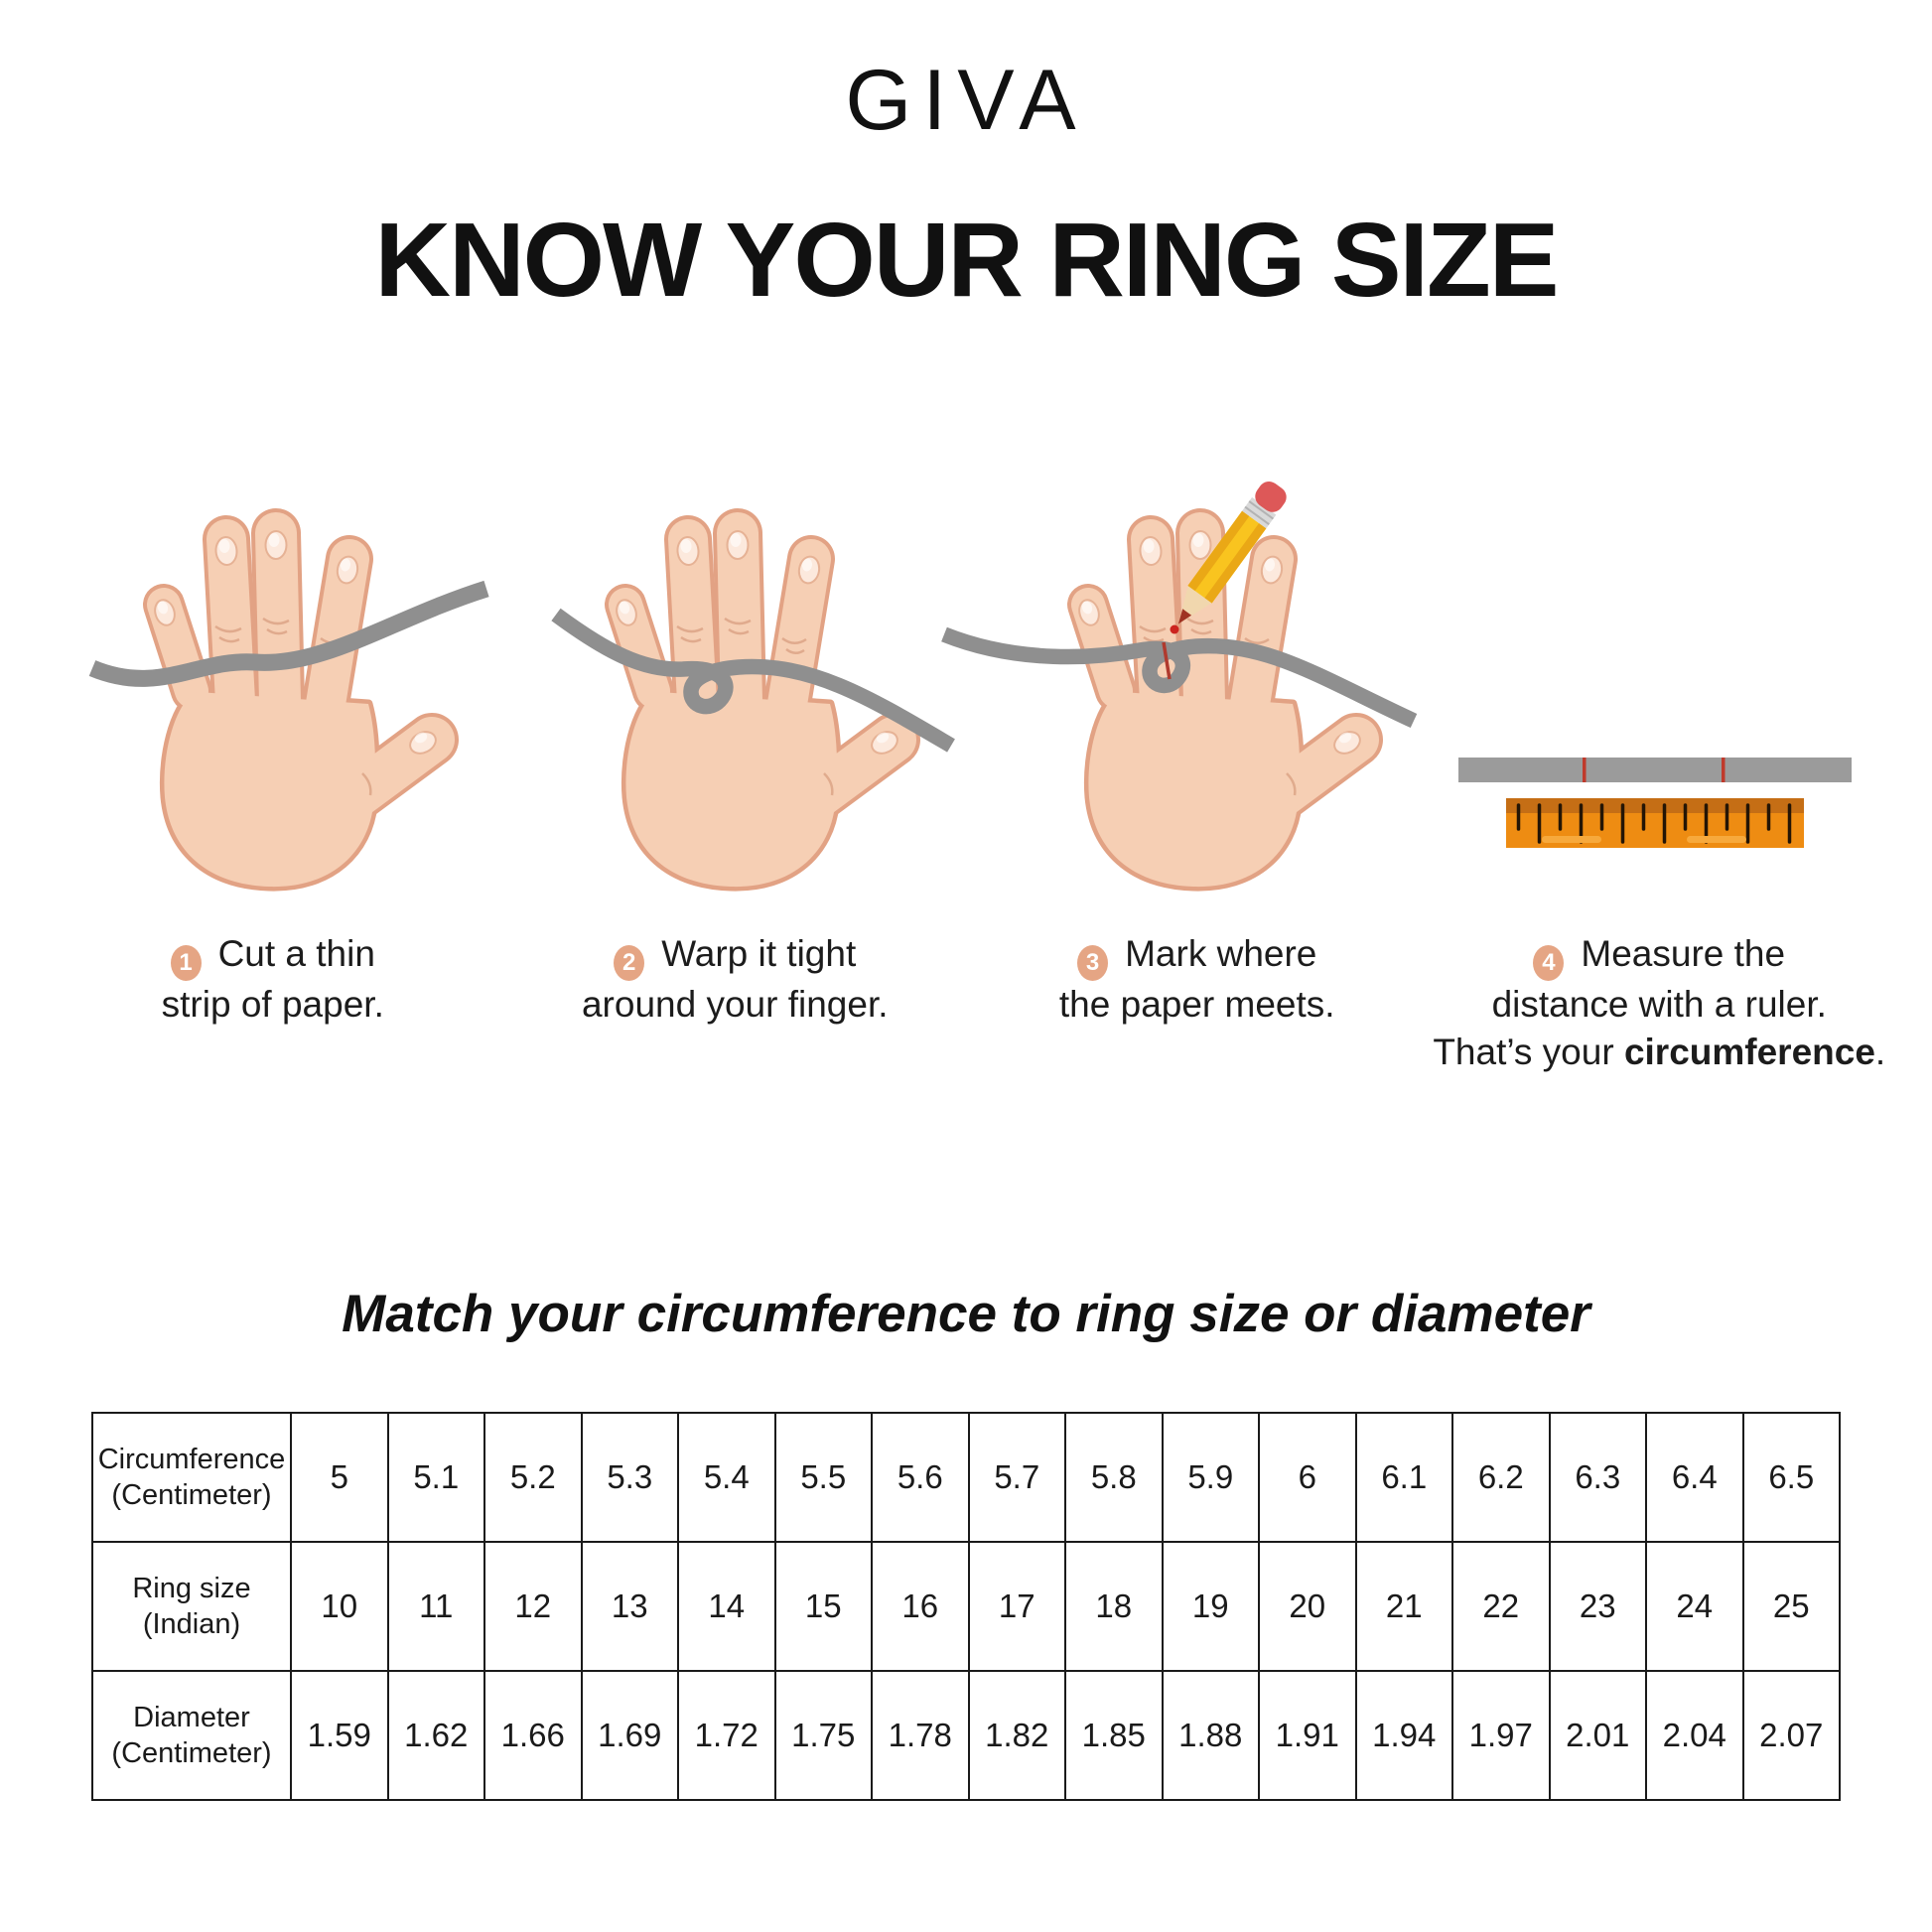  I want to click on step-text: Mark where, so click(1221, 954).